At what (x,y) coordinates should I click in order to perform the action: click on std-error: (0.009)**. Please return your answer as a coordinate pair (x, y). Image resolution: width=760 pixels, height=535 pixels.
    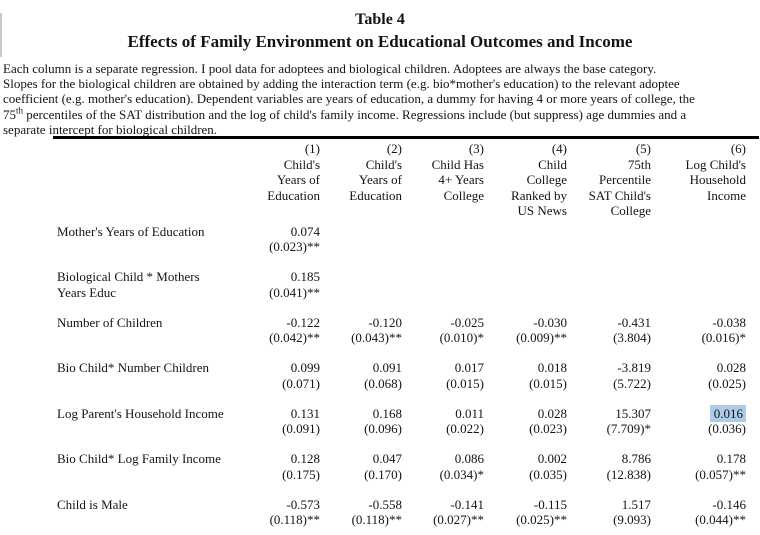
    Looking at the image, I should click on (541, 337).